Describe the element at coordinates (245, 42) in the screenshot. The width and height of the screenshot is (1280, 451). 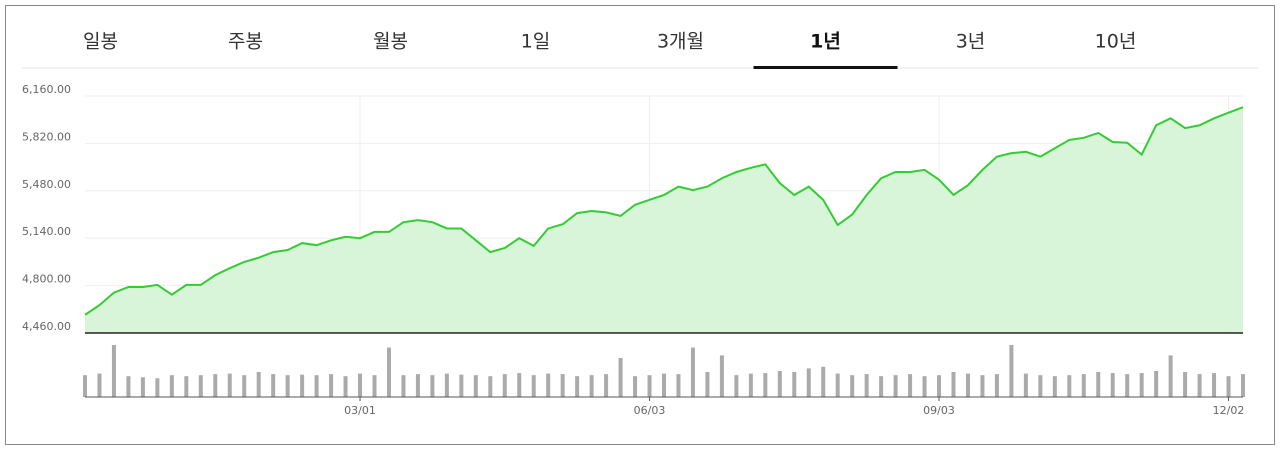
I see `tab: 주봉` at that location.